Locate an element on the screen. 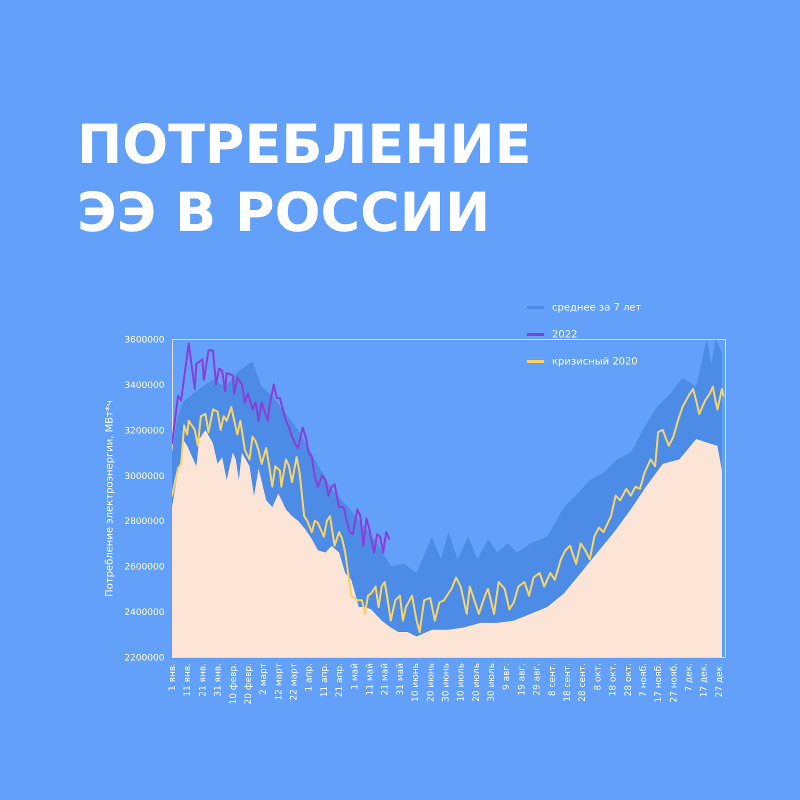  x-tick-label: 20 февр. is located at coordinates (249, 683).